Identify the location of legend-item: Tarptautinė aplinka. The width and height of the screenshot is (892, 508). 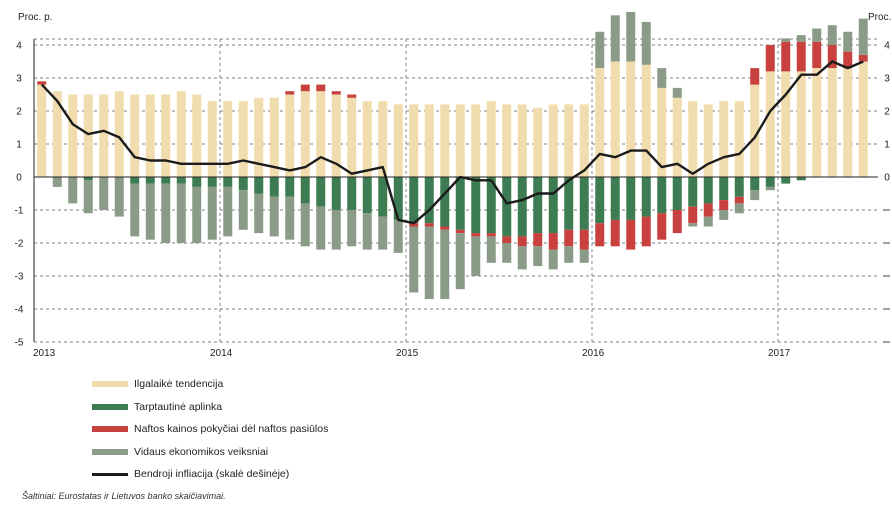
(210, 407).